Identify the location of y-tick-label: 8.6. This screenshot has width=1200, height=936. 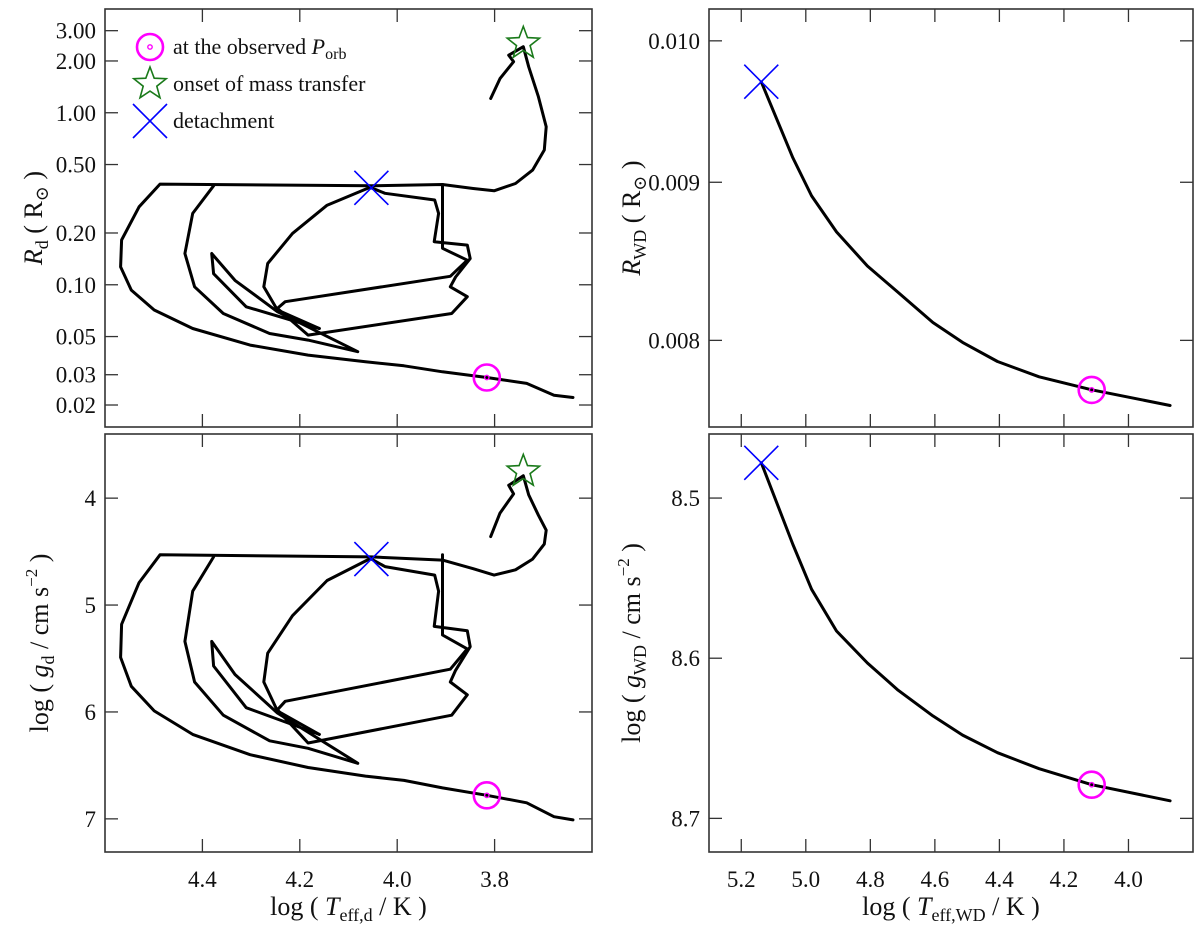
(685, 658).